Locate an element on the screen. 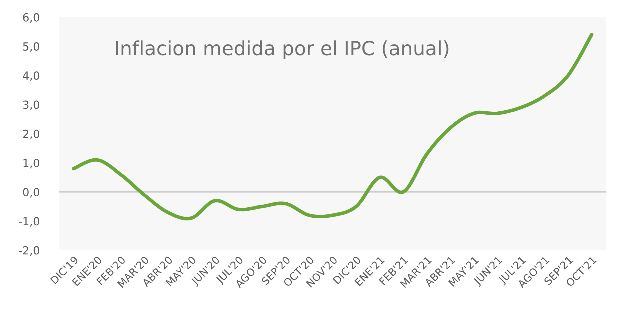  y-tick-label: 0,0 is located at coordinates (31, 193).